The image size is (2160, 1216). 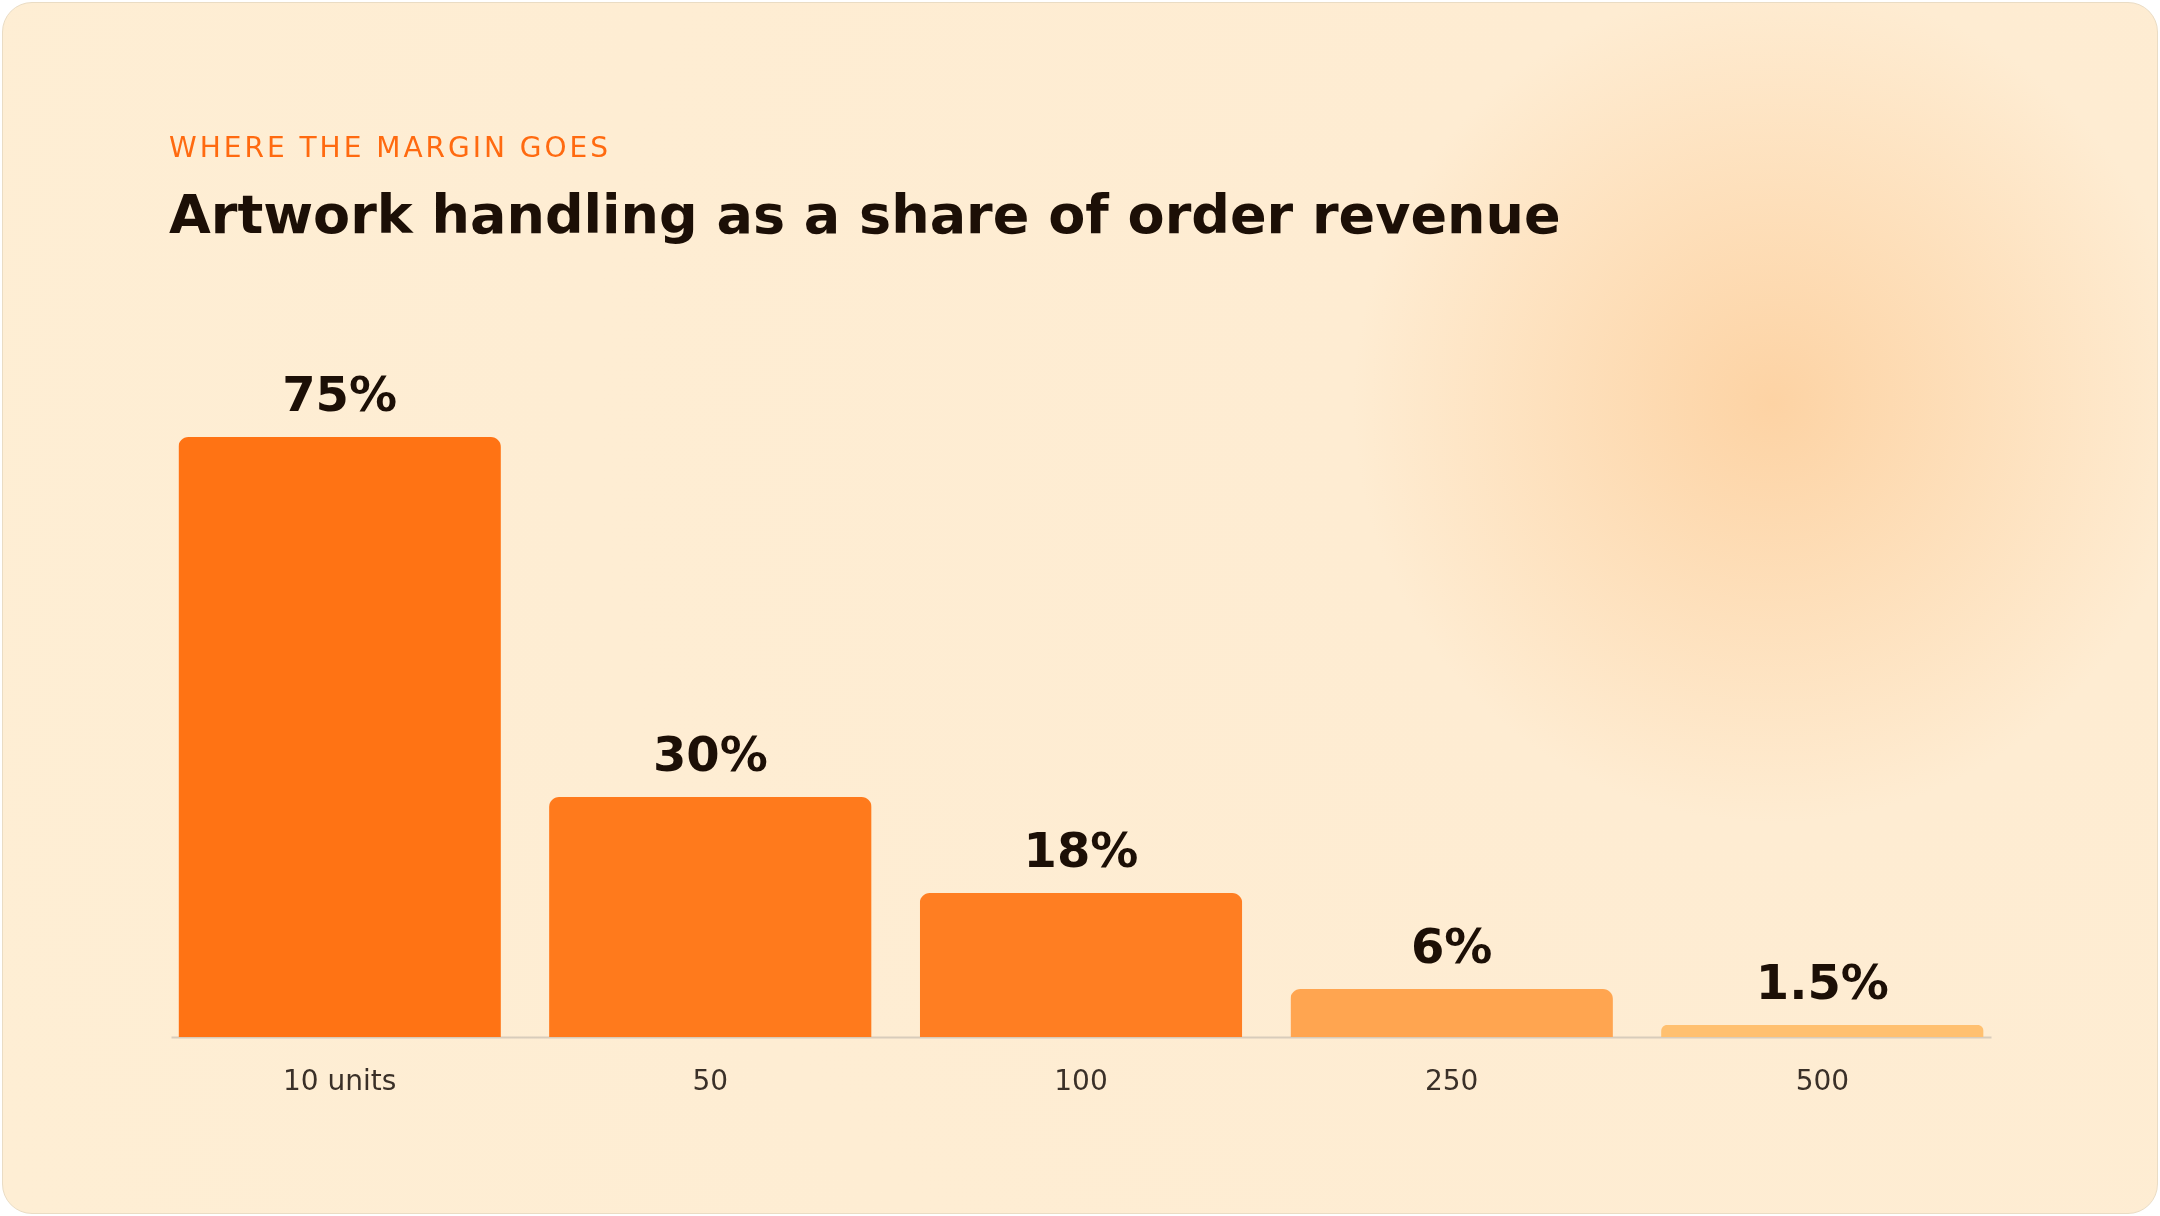 What do you see at coordinates (1822, 982) in the screenshot?
I see `data-label: 1.5%` at bounding box center [1822, 982].